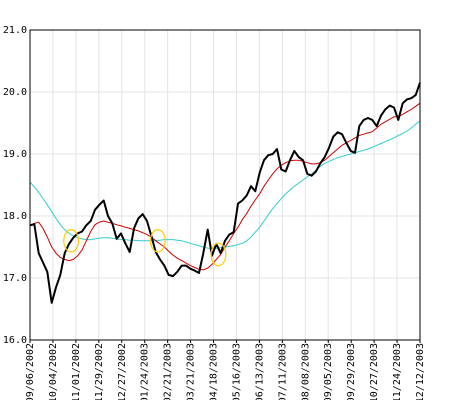 The height and width of the screenshot is (400, 450). I want to click on x-tick-label: 12/27/2002, so click(122, 371).